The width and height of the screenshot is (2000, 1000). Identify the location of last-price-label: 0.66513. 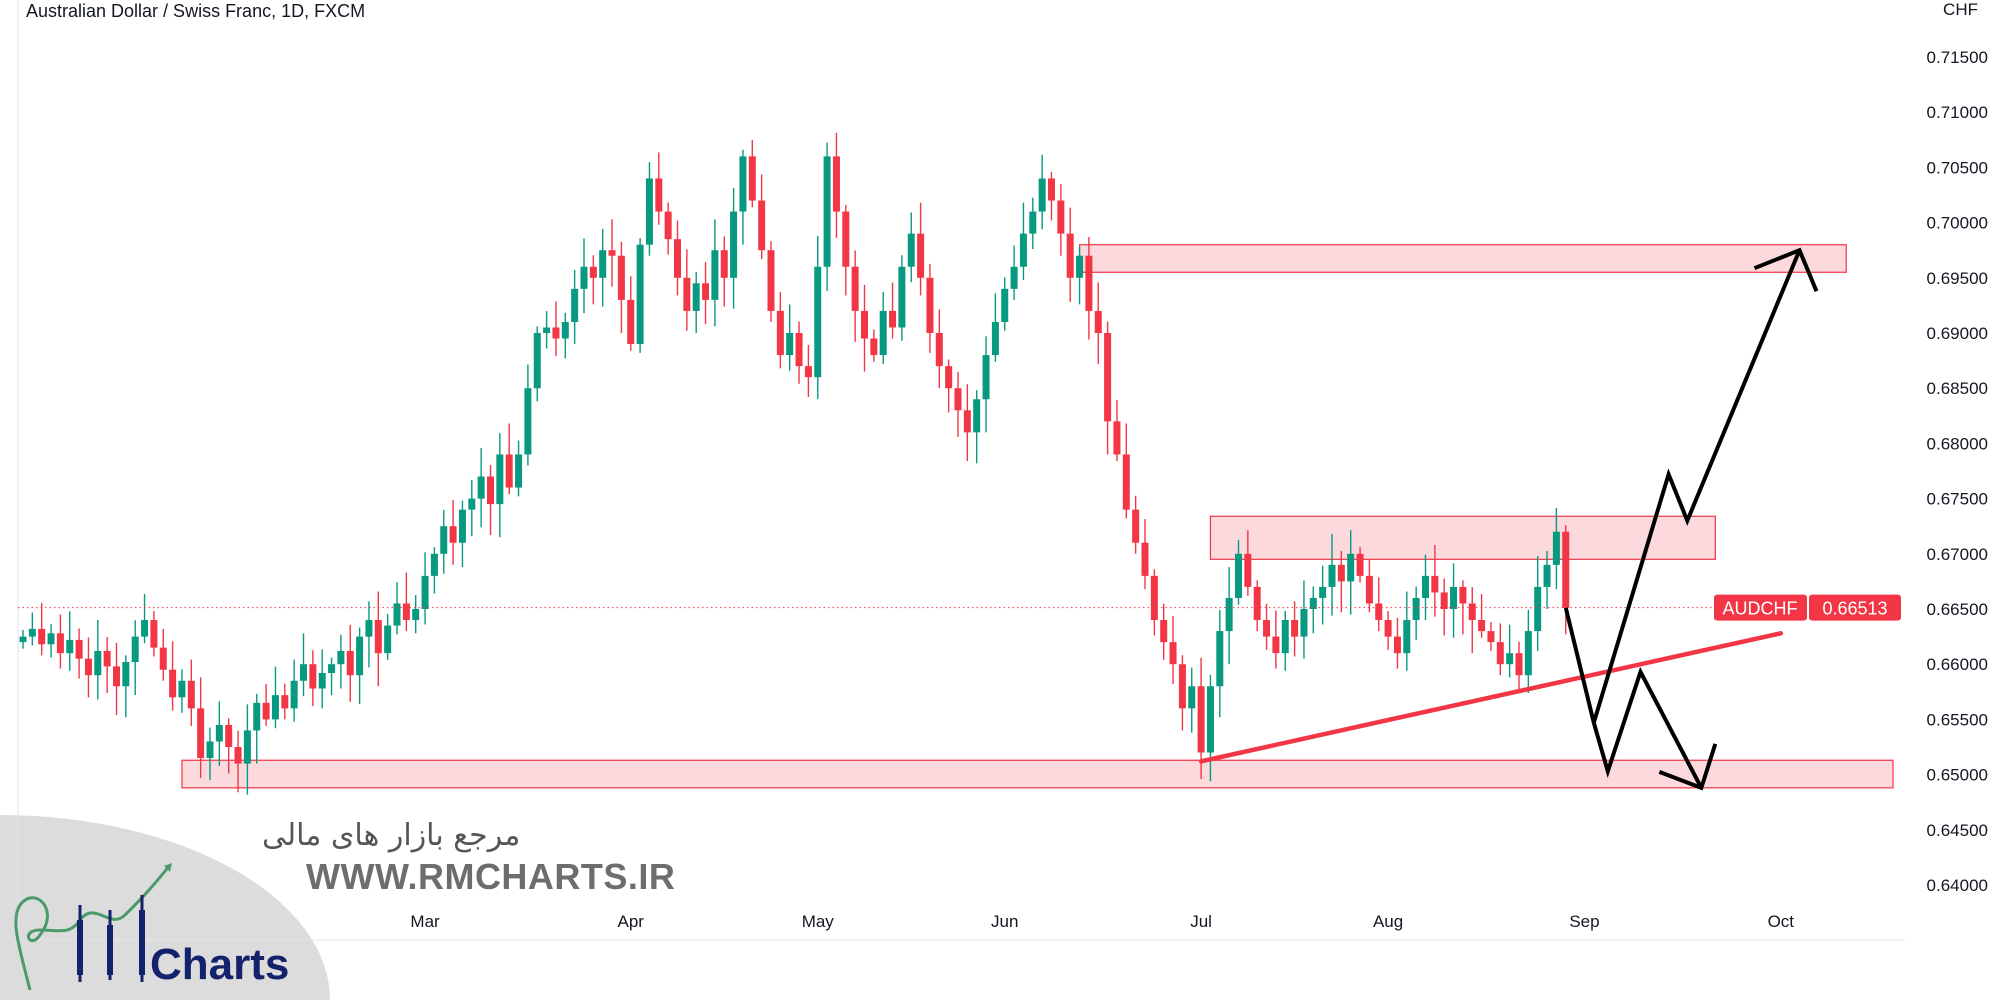
(1854, 609).